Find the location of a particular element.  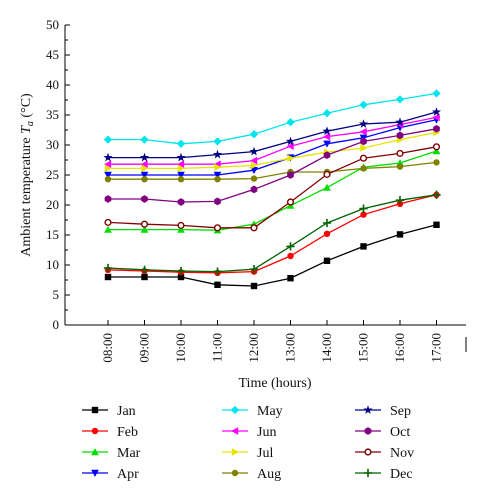

x-axis-label: Time (hours) is located at coordinates (275, 383).